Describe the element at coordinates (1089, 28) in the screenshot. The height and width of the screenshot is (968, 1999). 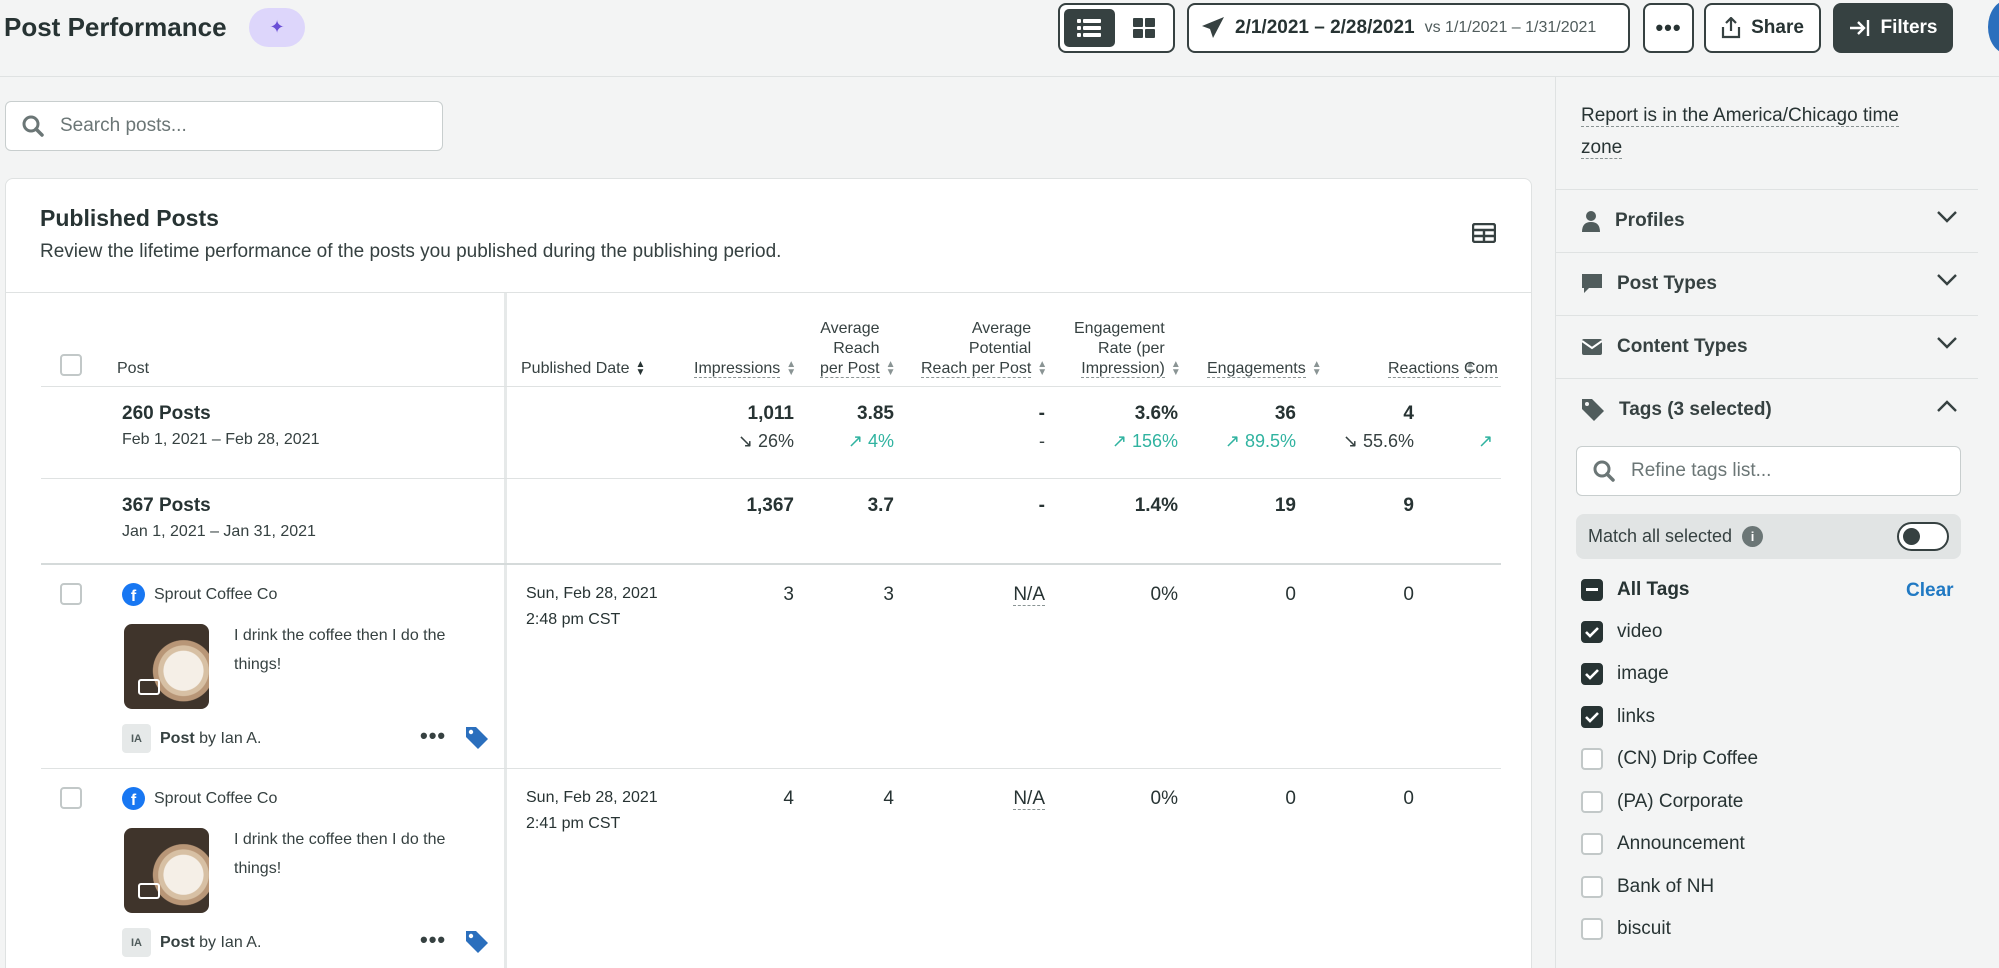
I see `list-view-button` at that location.